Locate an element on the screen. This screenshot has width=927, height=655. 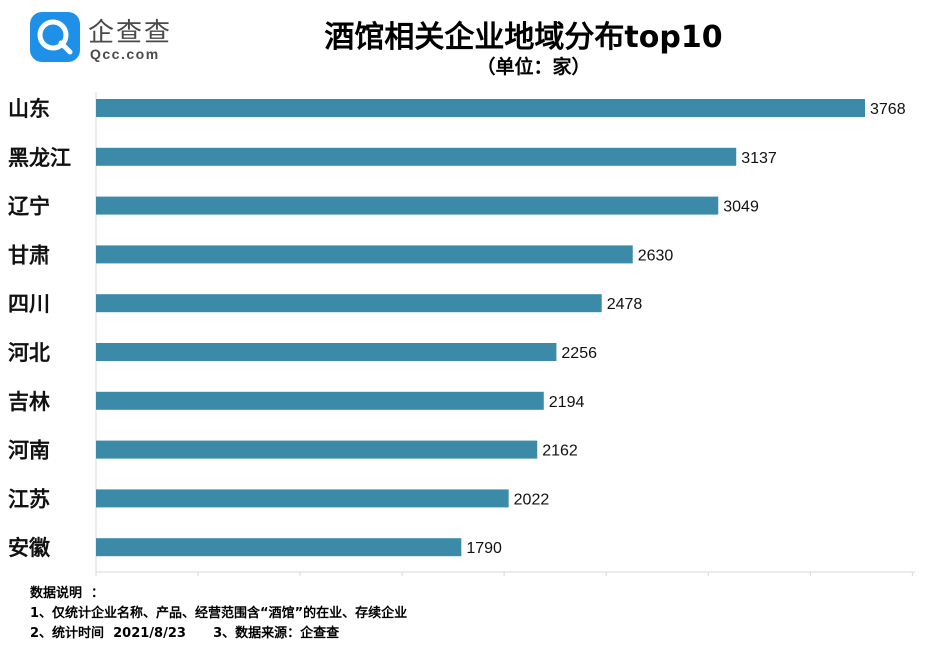
bar-value-label: 1790 is located at coordinates (484, 548).